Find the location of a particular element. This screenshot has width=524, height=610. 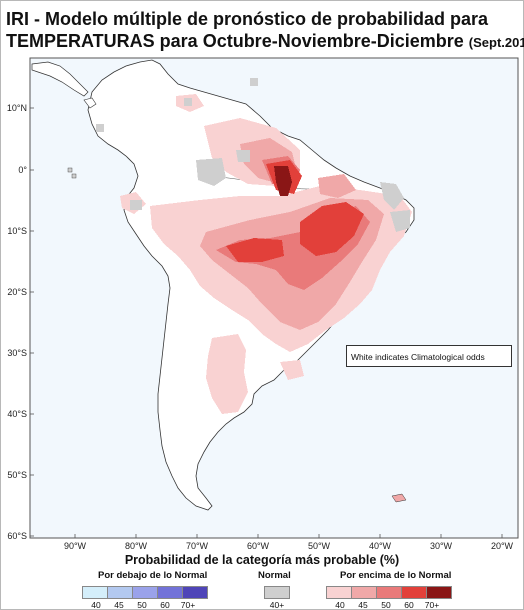

latitude-labels: 10°N 0° 10°S 20°S 30°S 40°S 50°S 60°S is located at coordinates (17, 322).